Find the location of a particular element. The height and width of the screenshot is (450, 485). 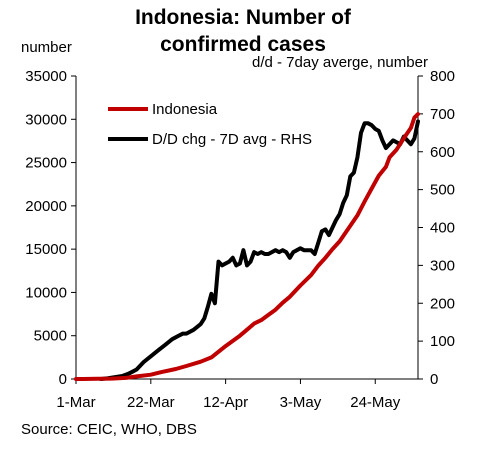

right-tick-label: 800 is located at coordinates (442, 76).